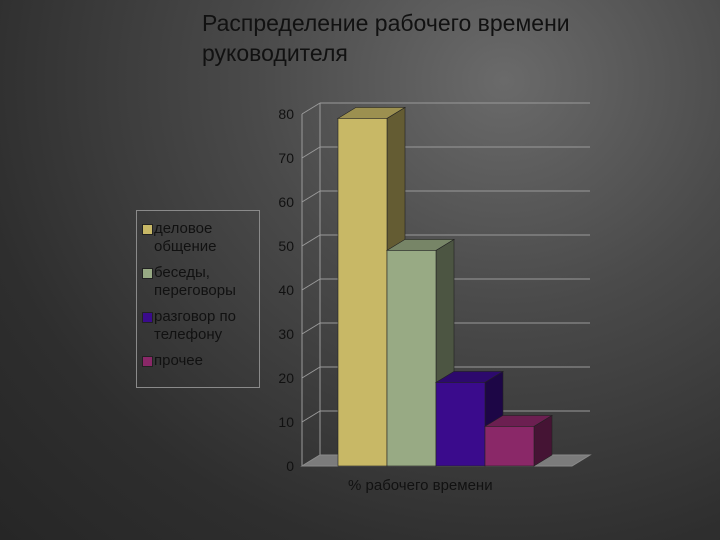 Image resolution: width=720 pixels, height=540 pixels. I want to click on legend-label-1: деловое общение, so click(185, 237).